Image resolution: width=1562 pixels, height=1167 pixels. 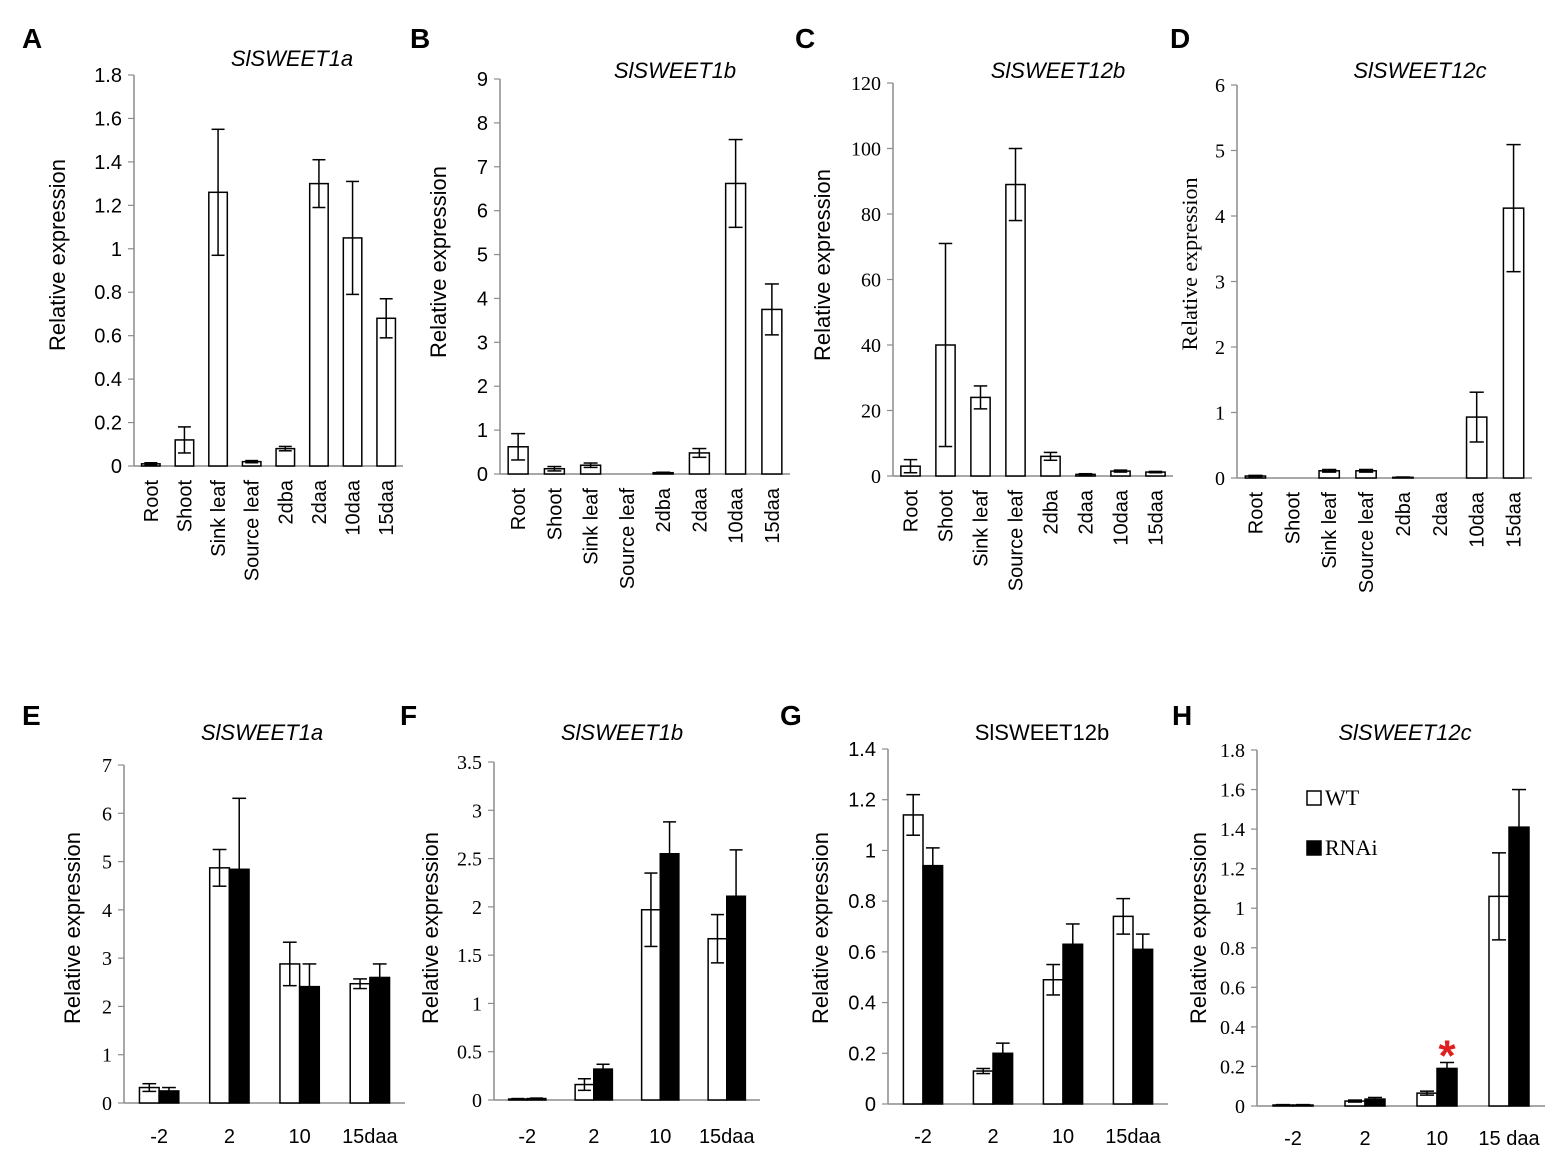 What do you see at coordinates (871, 281) in the screenshot?
I see `y-tick-label: 60` at bounding box center [871, 281].